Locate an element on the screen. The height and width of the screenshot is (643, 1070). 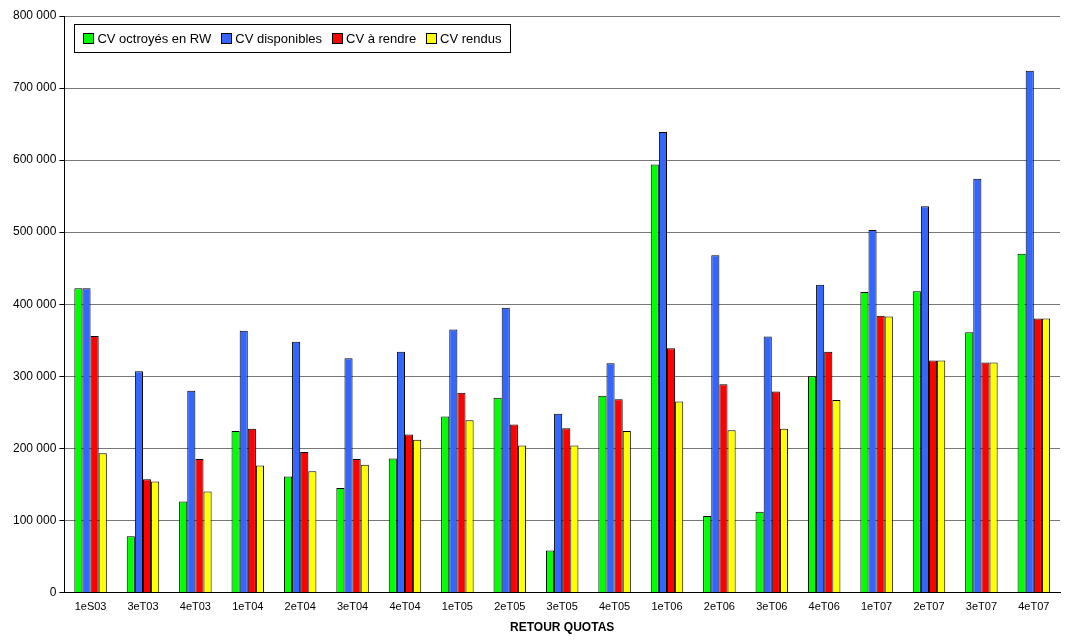
x-tick-label: 3eT06 is located at coordinates (772, 606).